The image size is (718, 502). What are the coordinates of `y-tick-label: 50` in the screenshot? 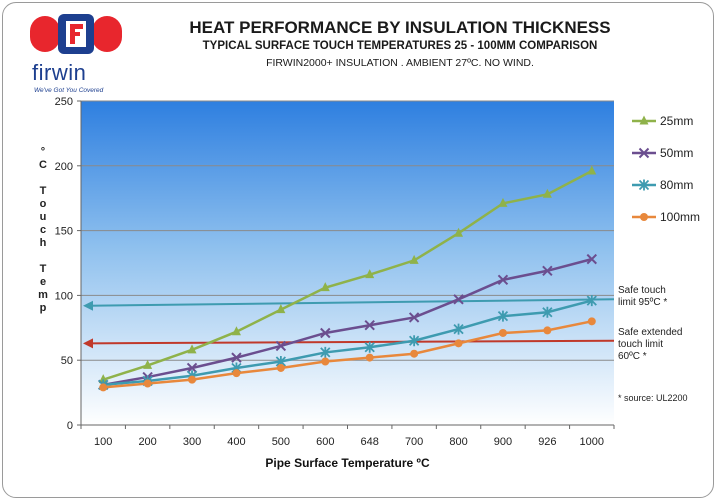 It's located at (67, 361).